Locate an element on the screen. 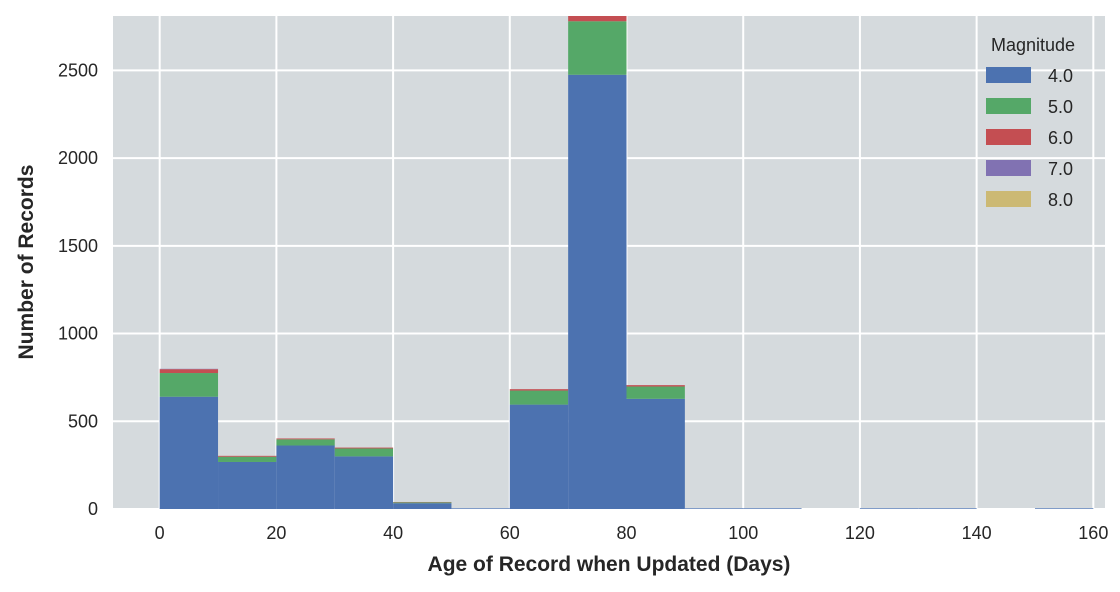 This screenshot has width=1120, height=592. x-tick-label: 80 is located at coordinates (626, 533).